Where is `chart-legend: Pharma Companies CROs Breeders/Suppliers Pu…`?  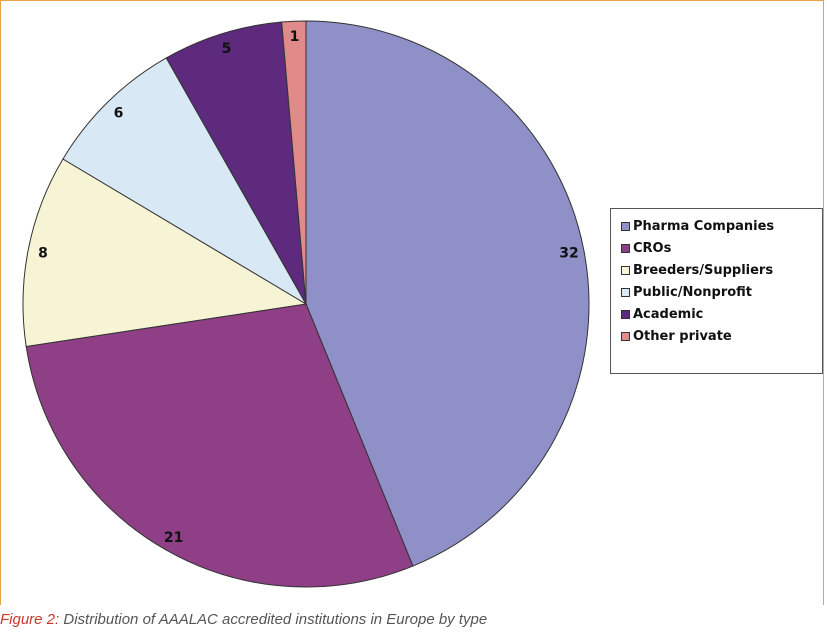
chart-legend: Pharma Companies CROs Breeders/Suppliers Pu… is located at coordinates (716, 291).